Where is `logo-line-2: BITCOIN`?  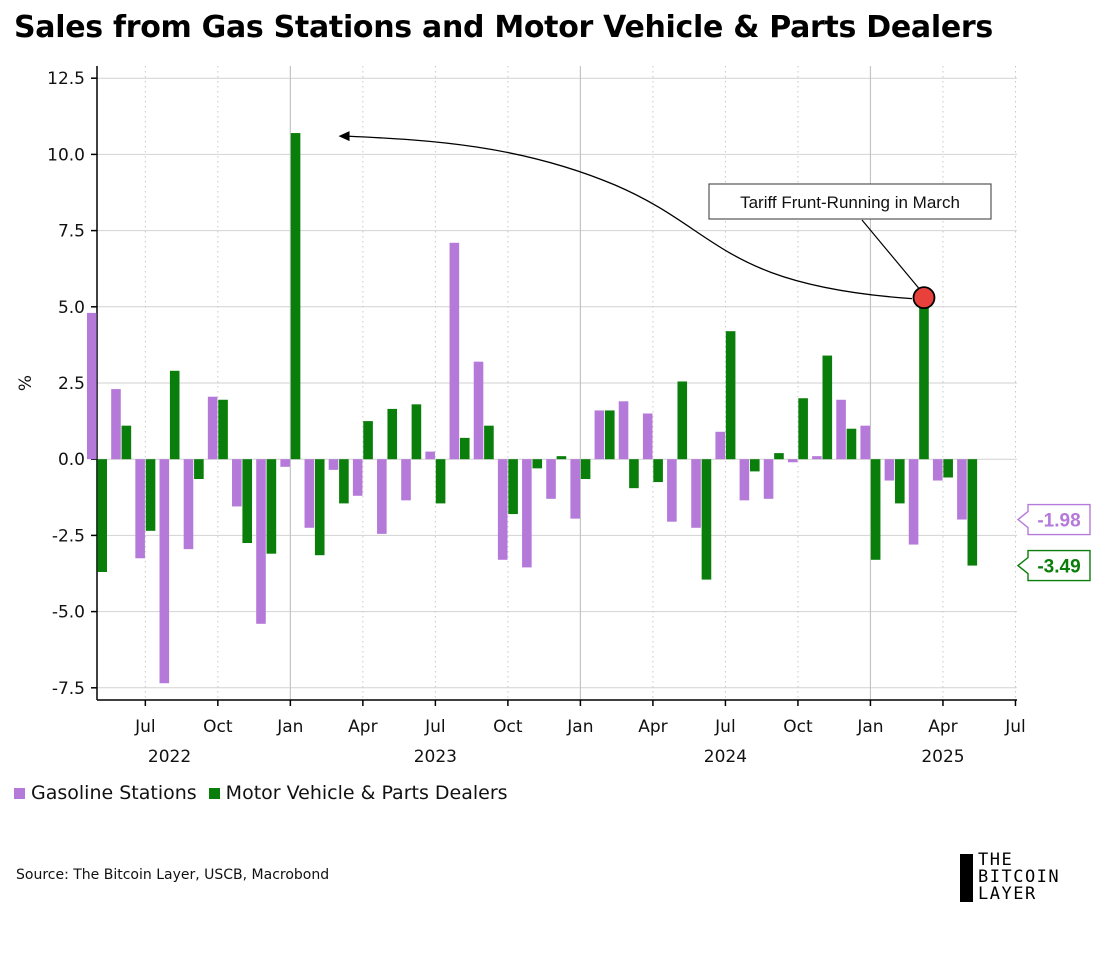
logo-line-2: BITCOIN is located at coordinates (1019, 877).